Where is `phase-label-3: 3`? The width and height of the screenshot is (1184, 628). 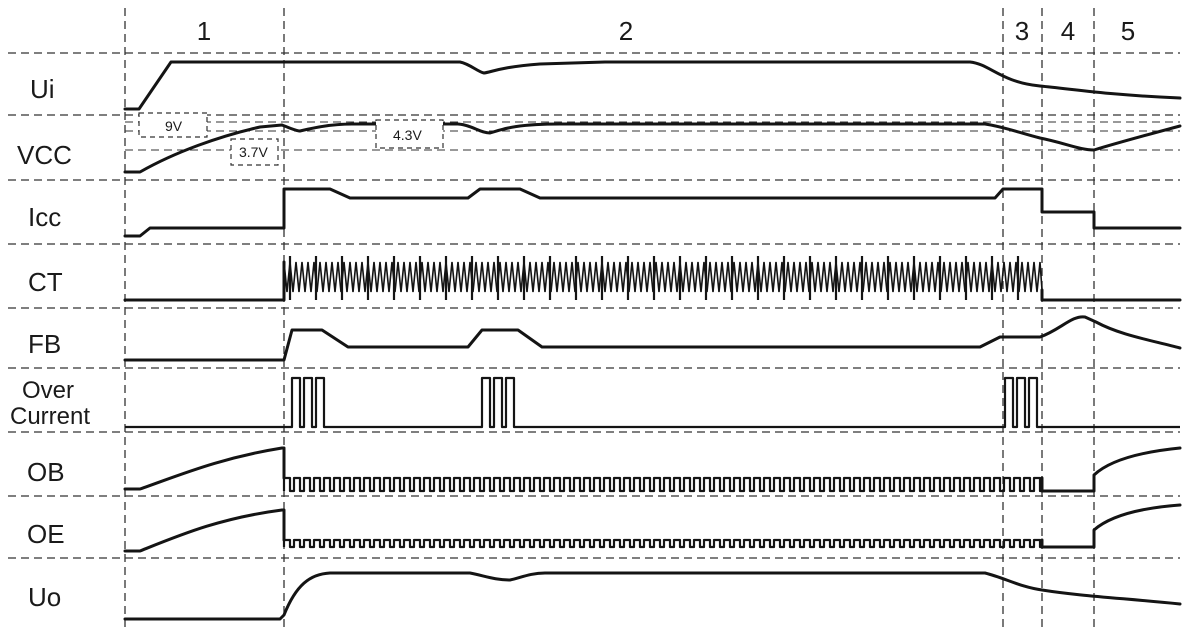
phase-label-3: 3 is located at coordinates (1022, 31).